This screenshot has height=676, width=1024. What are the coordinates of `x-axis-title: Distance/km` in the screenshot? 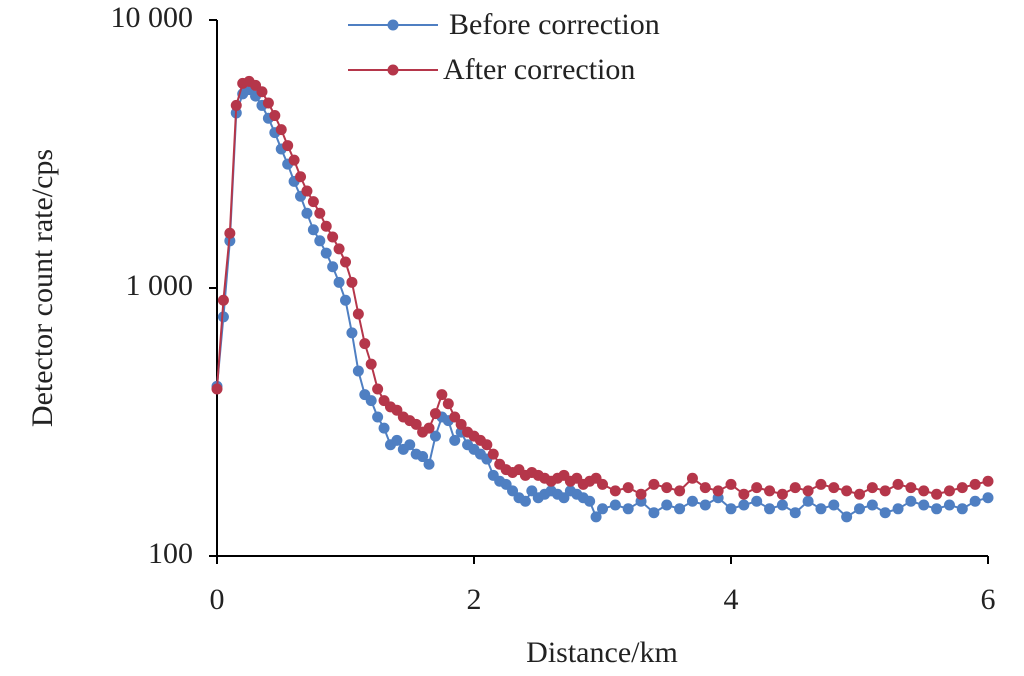 It's located at (602, 652).